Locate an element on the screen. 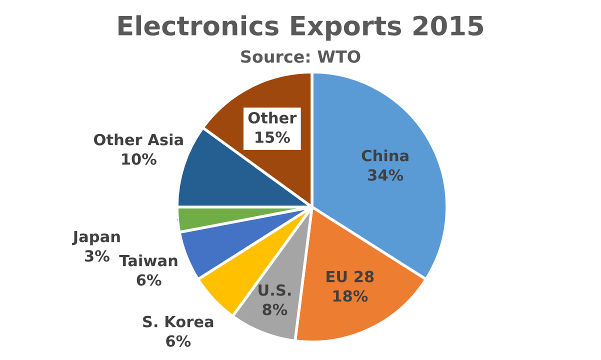  chart-title: Electronics Exports 2015 is located at coordinates (301, 28).